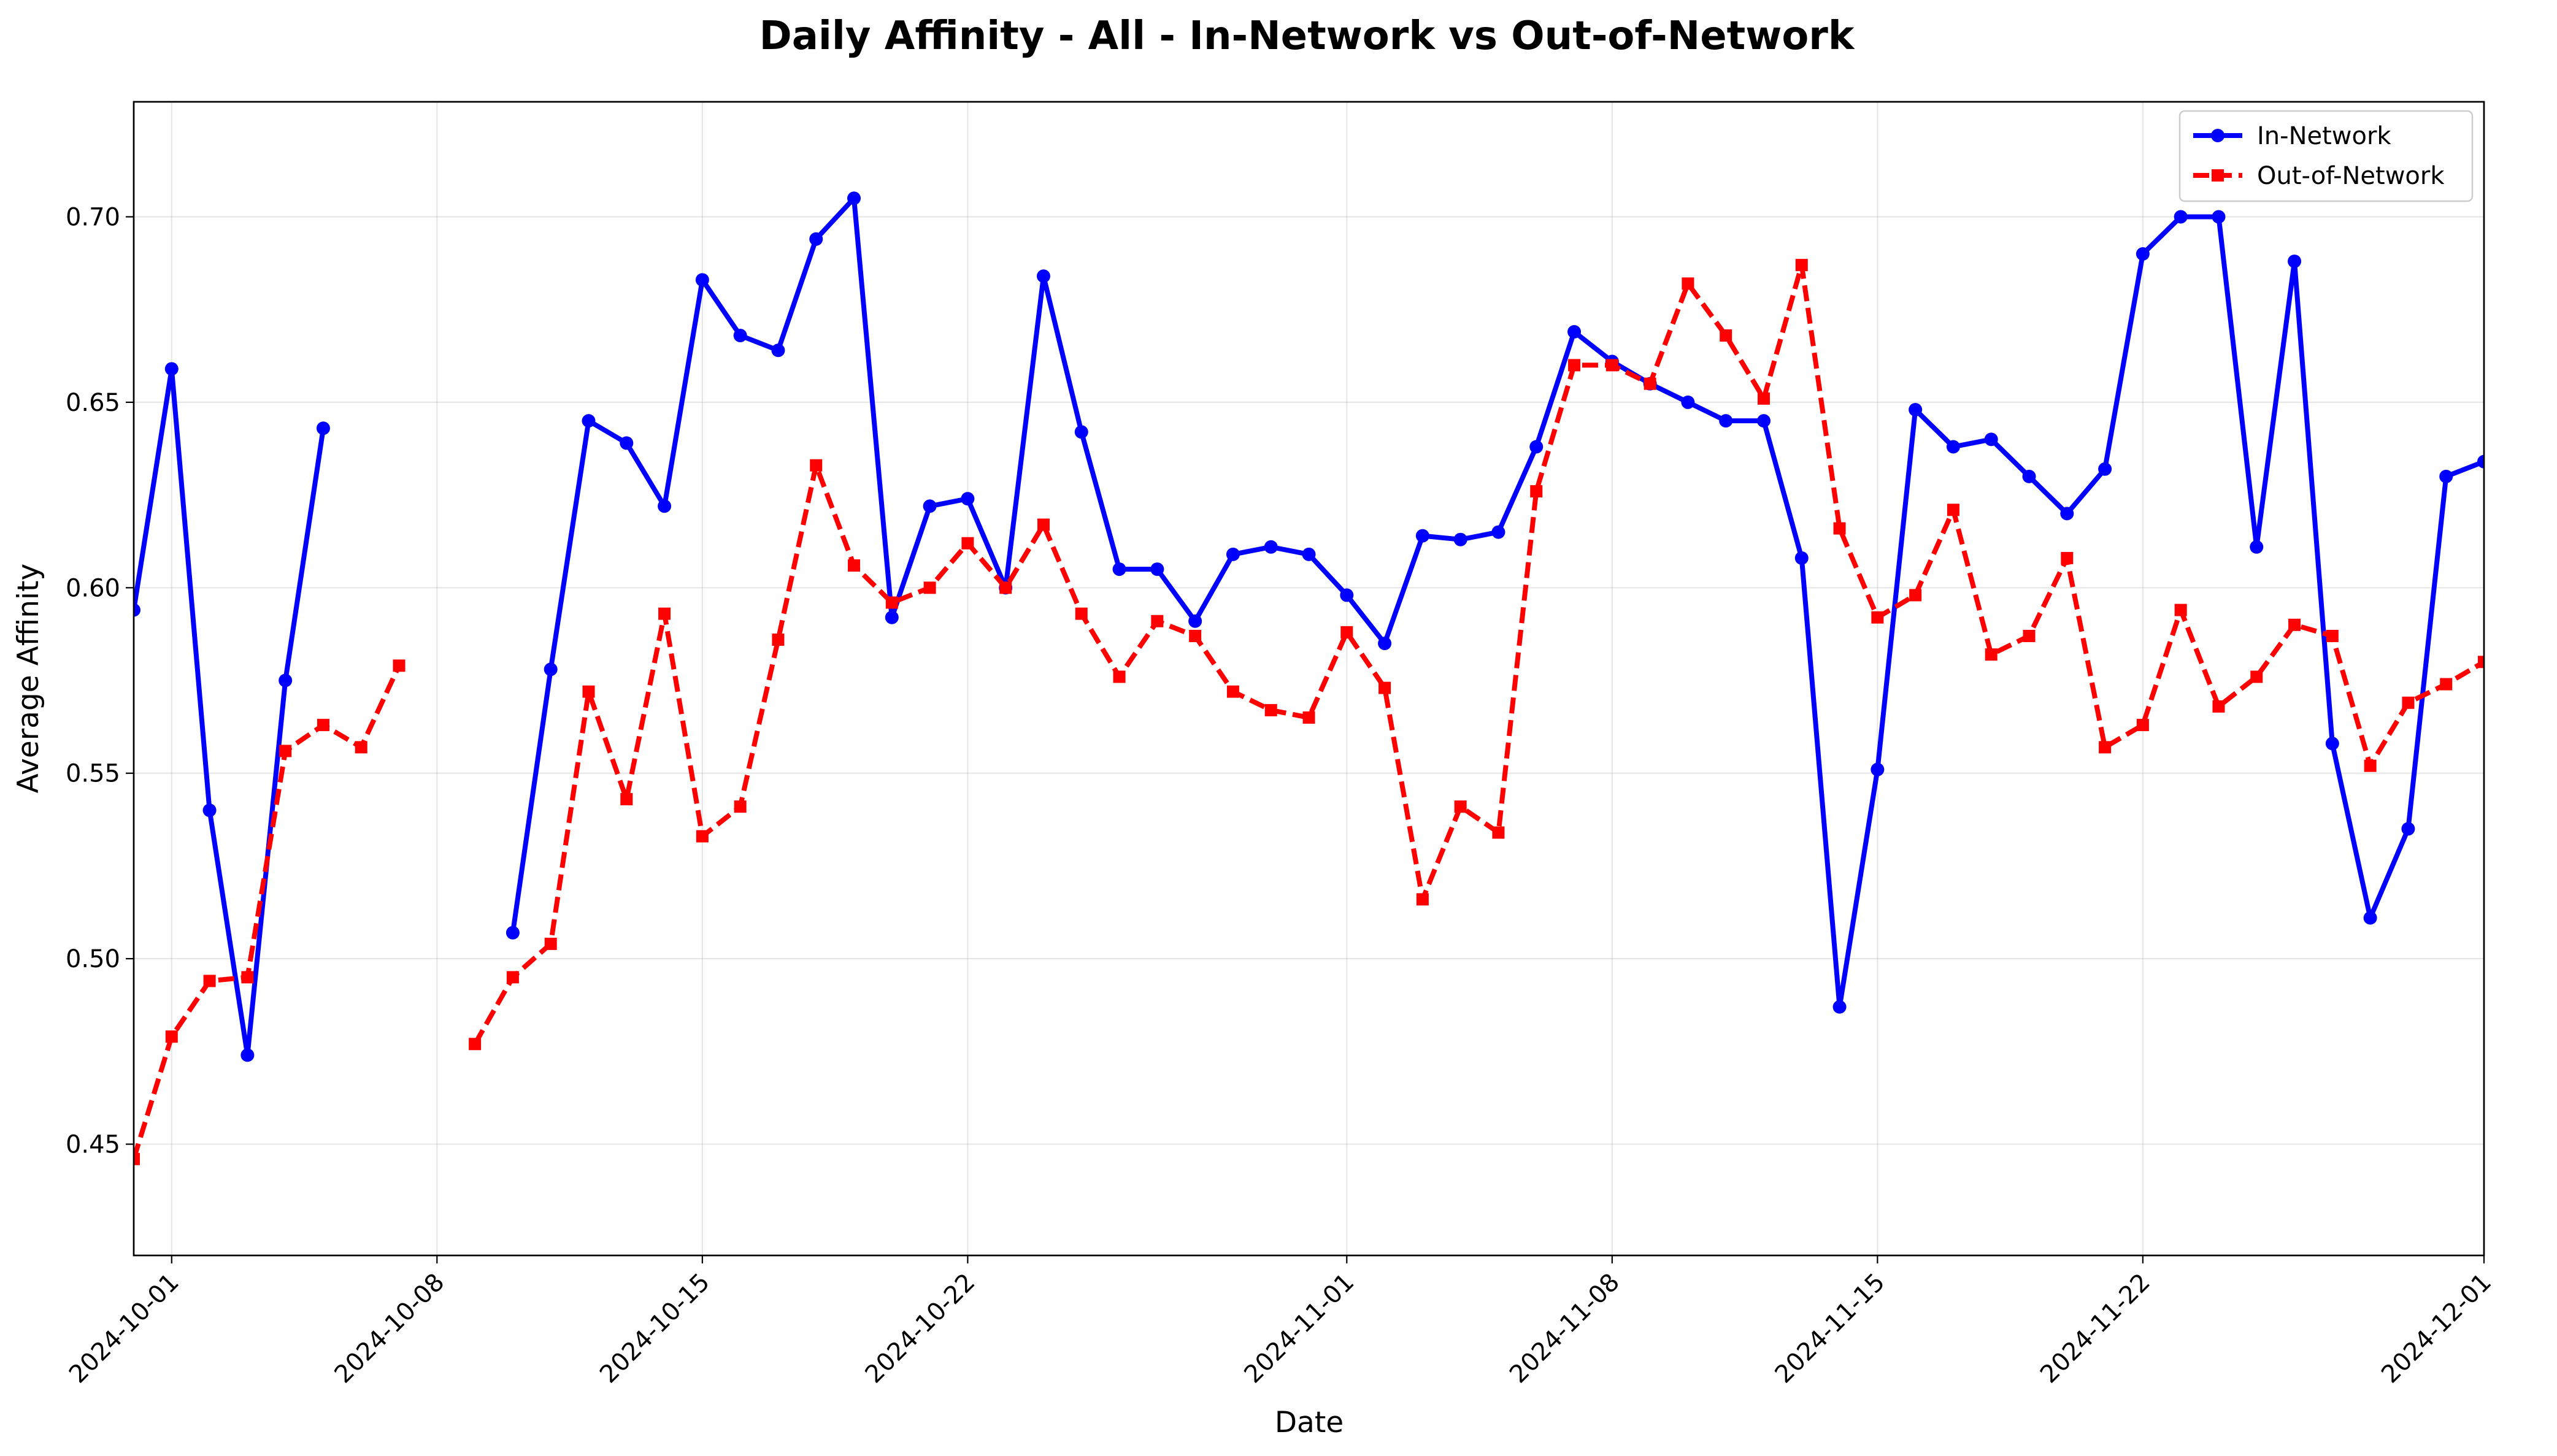  What do you see at coordinates (389, 1328) in the screenshot?
I see `x-tick-label: 2024-10-08` at bounding box center [389, 1328].